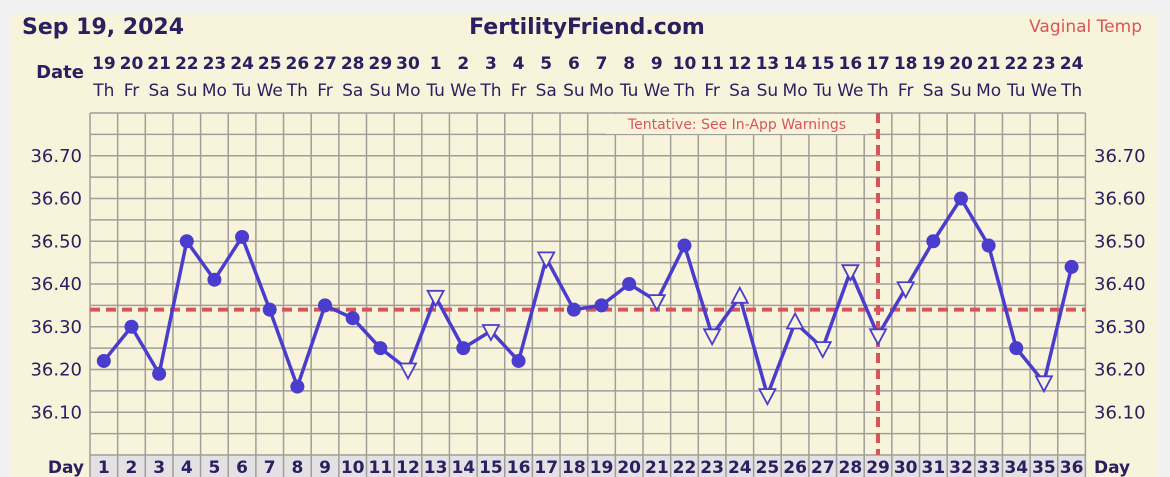 The width and height of the screenshot is (1170, 477). I want to click on date-label: 13, so click(768, 64).